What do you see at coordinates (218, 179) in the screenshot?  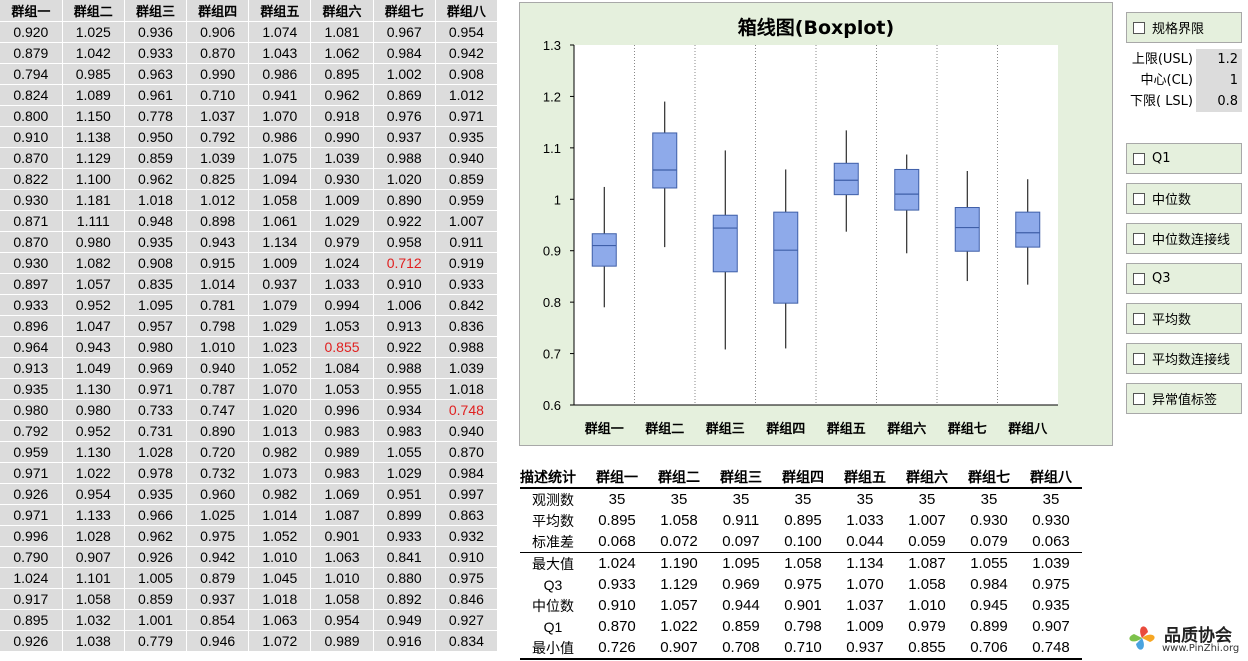 I see `sheet-cell: 0.825` at bounding box center [218, 179].